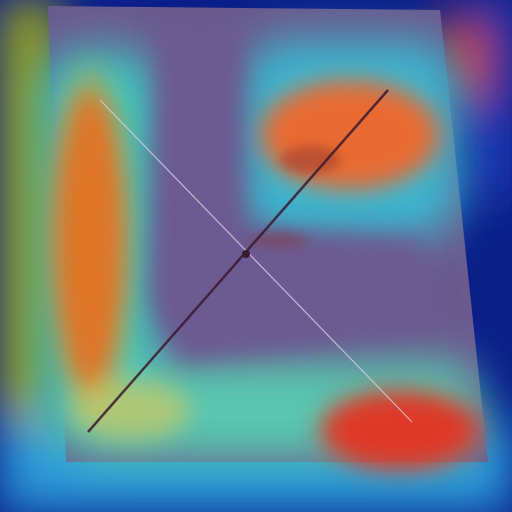  What do you see at coordinates (295, 197) in the screenshot?
I see `stain` at bounding box center [295, 197].